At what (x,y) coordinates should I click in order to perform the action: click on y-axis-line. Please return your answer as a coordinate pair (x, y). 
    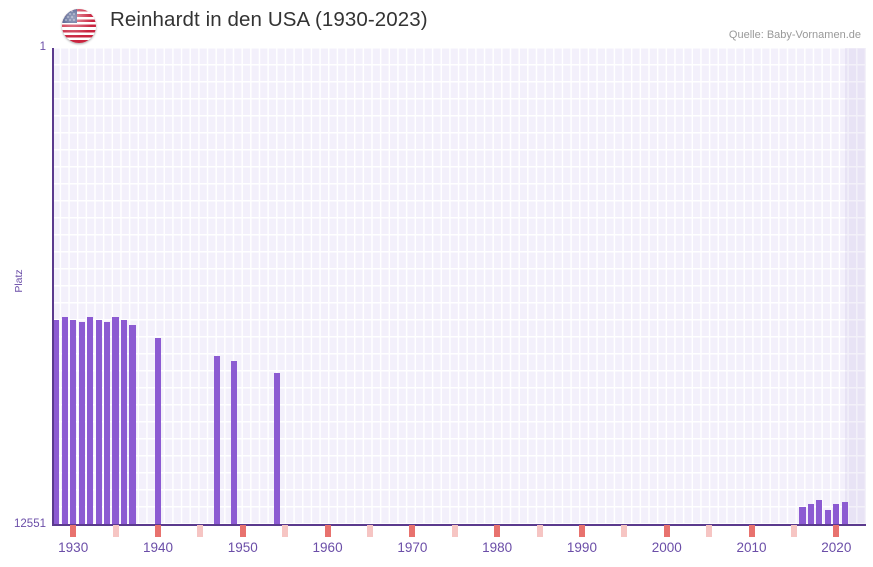
    Looking at the image, I should click on (53, 286).